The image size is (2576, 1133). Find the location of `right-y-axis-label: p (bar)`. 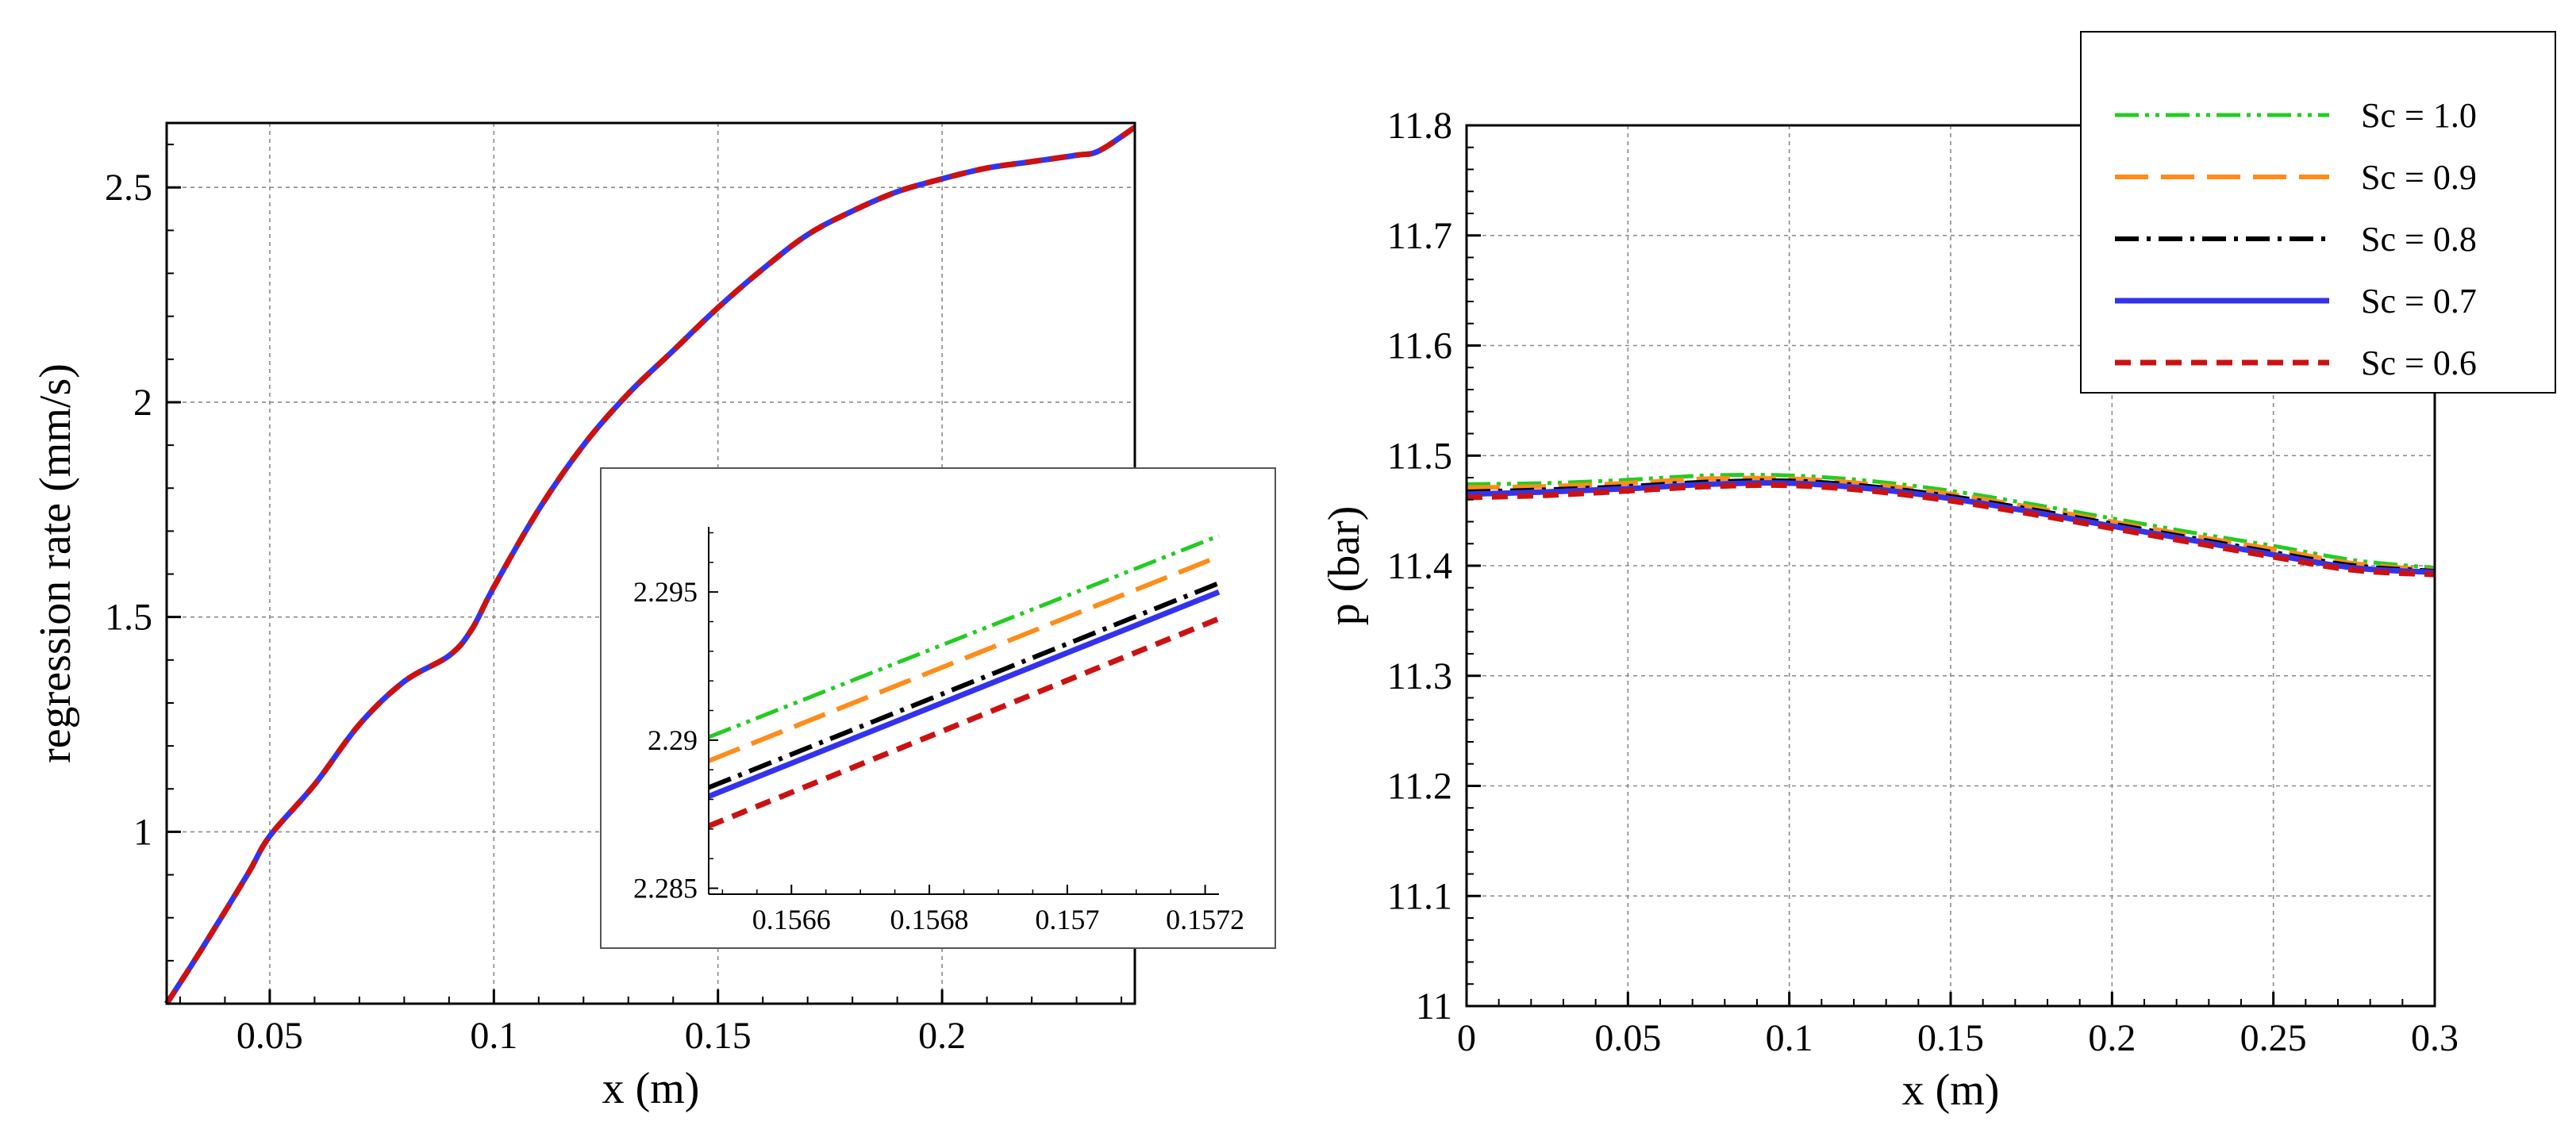

right-y-axis-label: p (bar) is located at coordinates (1344, 566).